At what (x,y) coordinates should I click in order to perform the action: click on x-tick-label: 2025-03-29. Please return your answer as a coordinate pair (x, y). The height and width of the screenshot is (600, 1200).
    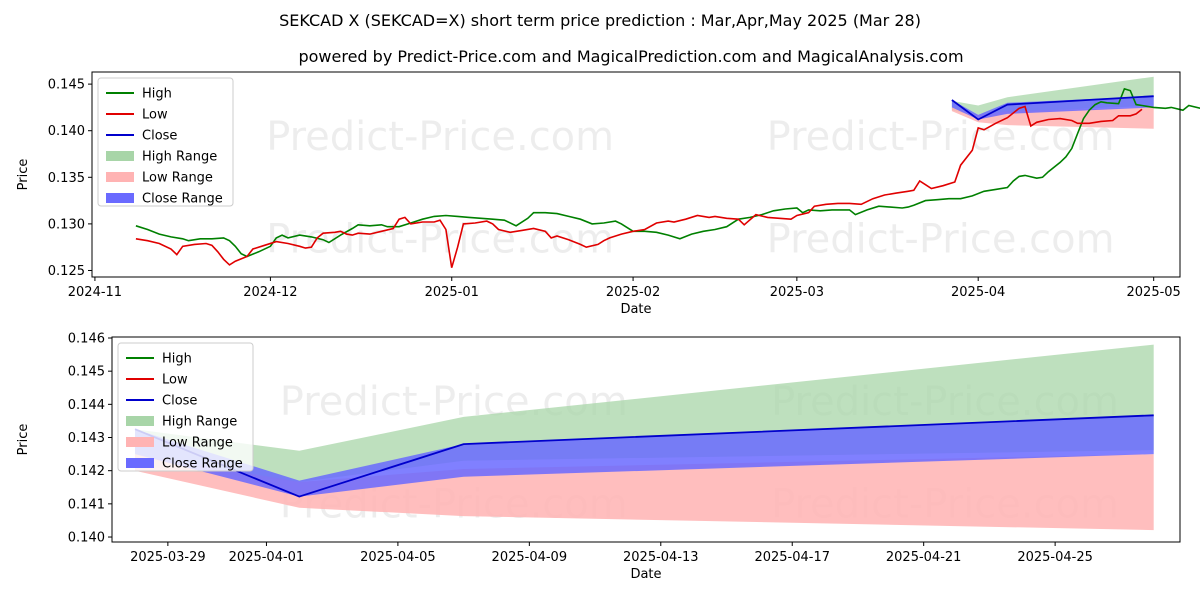
    Looking at the image, I should click on (168, 557).